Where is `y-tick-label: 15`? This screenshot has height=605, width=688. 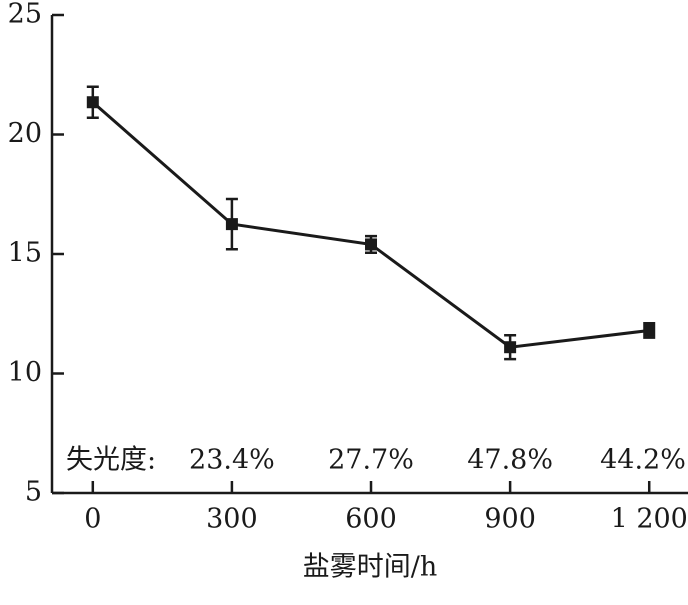
y-tick-label: 15 is located at coordinates (25, 253).